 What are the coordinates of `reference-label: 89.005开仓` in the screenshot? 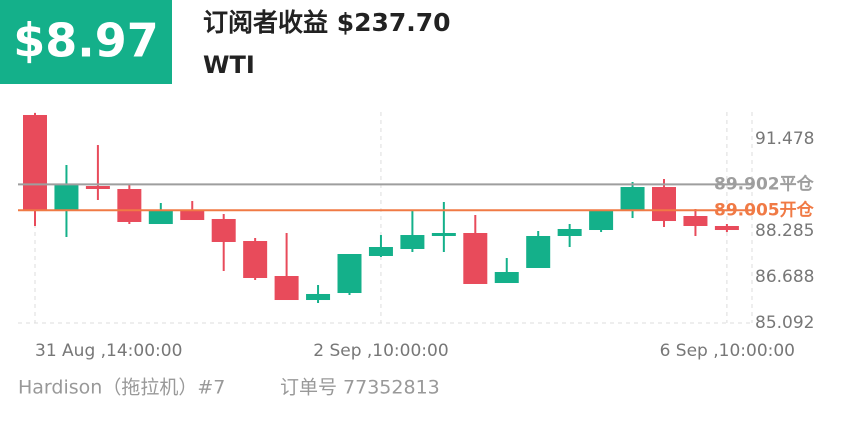 It's located at (764, 209).